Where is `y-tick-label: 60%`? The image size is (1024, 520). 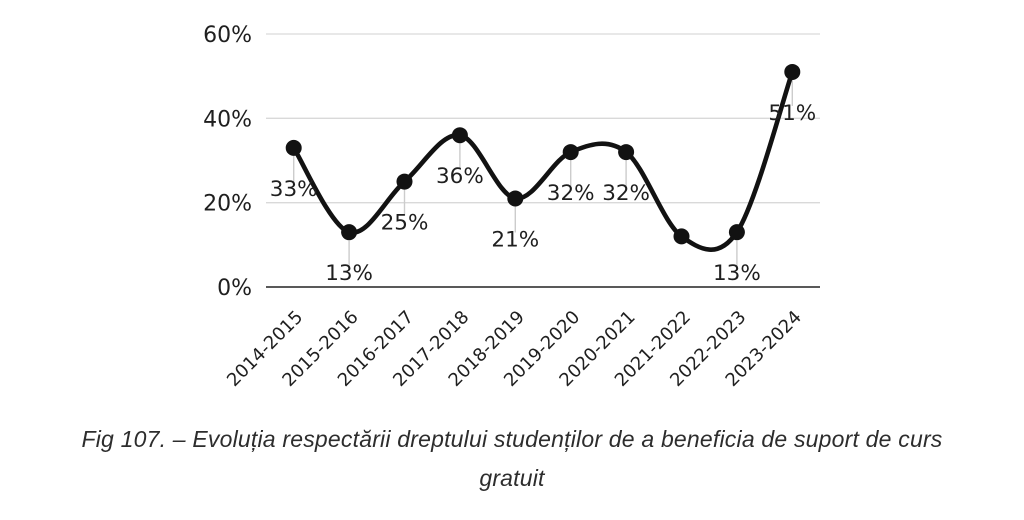 y-tick-label: 60% is located at coordinates (227, 35).